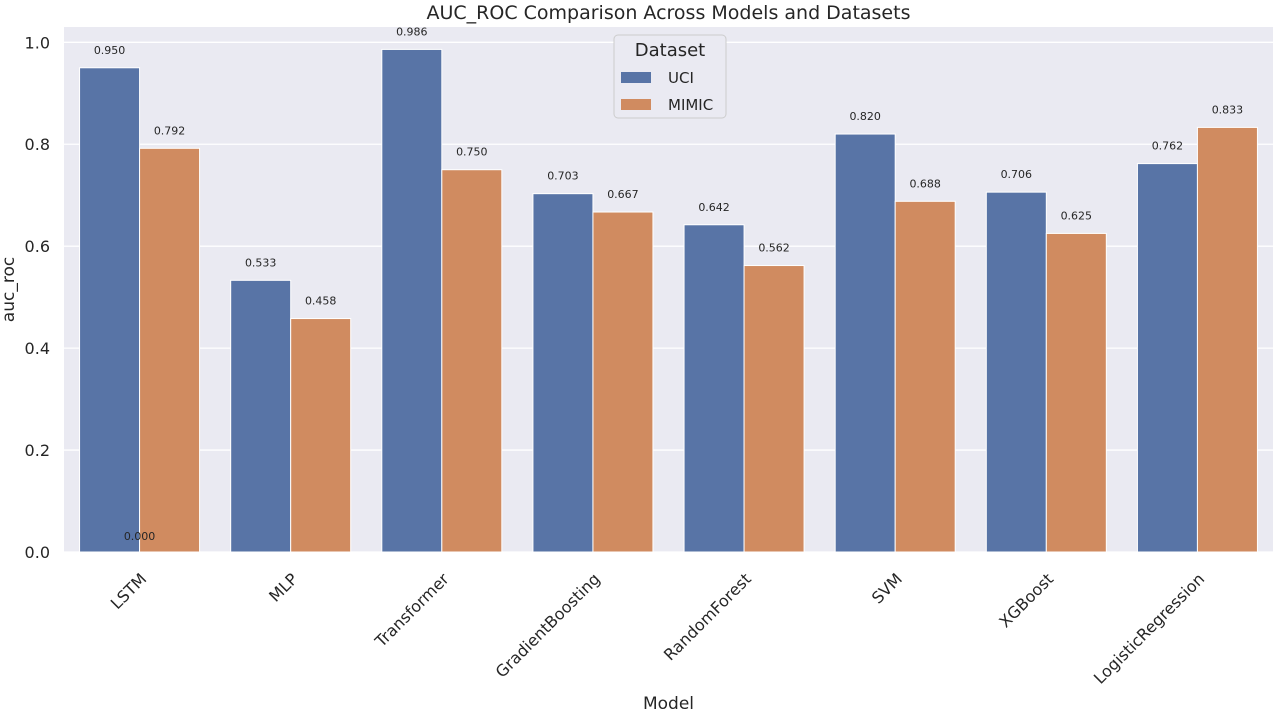 The width and height of the screenshot is (1280, 719). I want to click on legend-label: UCI, so click(681, 78).